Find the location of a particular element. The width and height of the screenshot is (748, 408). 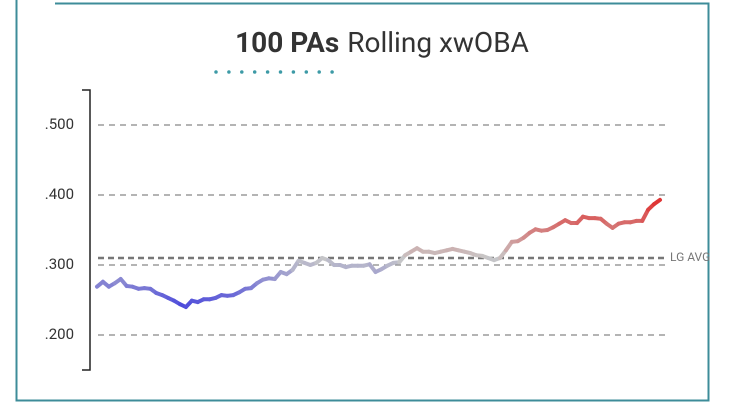

y-tick-label: .500 is located at coordinates (59, 124).